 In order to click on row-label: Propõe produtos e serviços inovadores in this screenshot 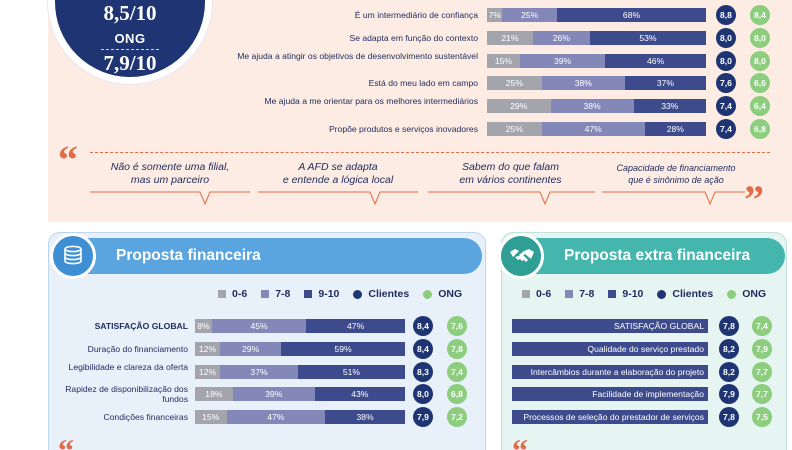, I will do `click(403, 129)`.